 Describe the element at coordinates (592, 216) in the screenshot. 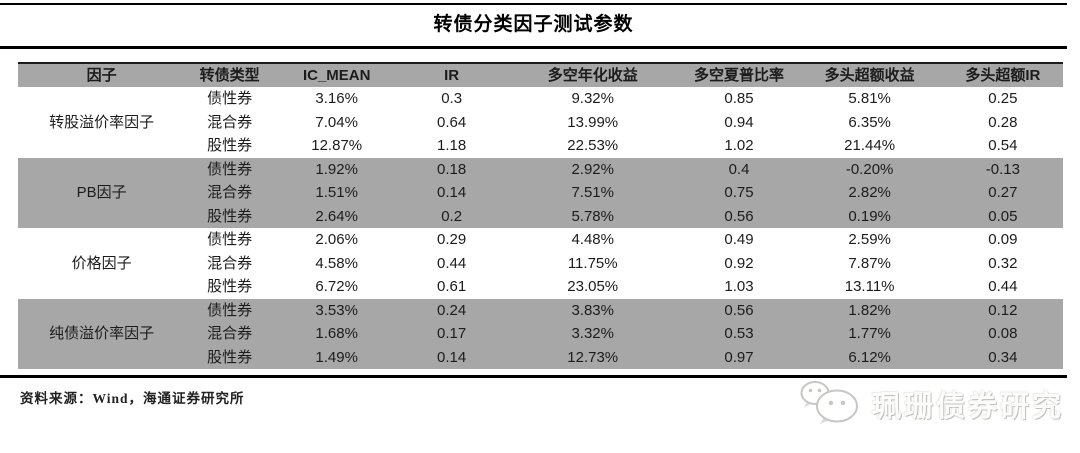

I see `value-cell: 5.78%` at that location.